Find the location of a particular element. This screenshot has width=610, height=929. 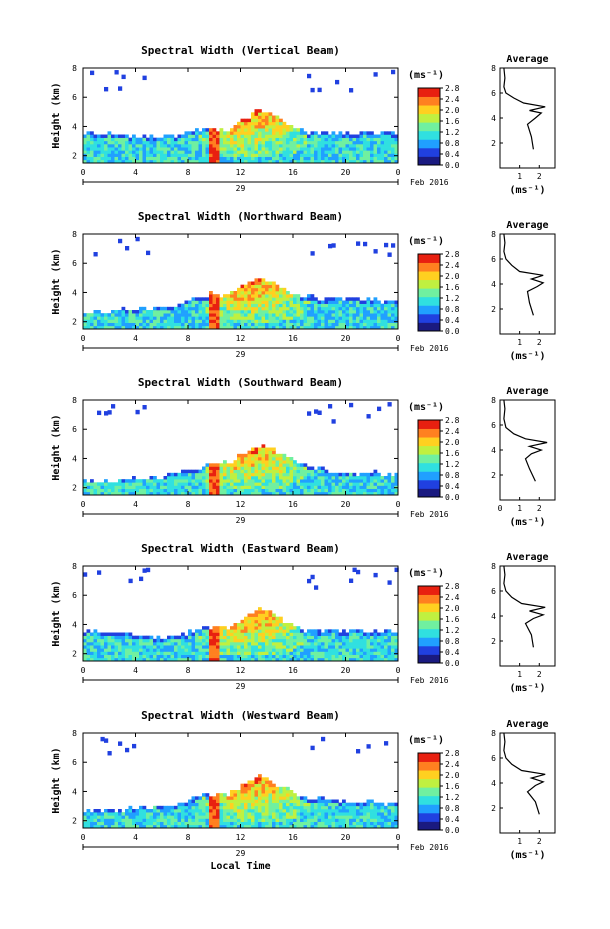

x-tick-label: 20 is located at coordinates (346, 338).